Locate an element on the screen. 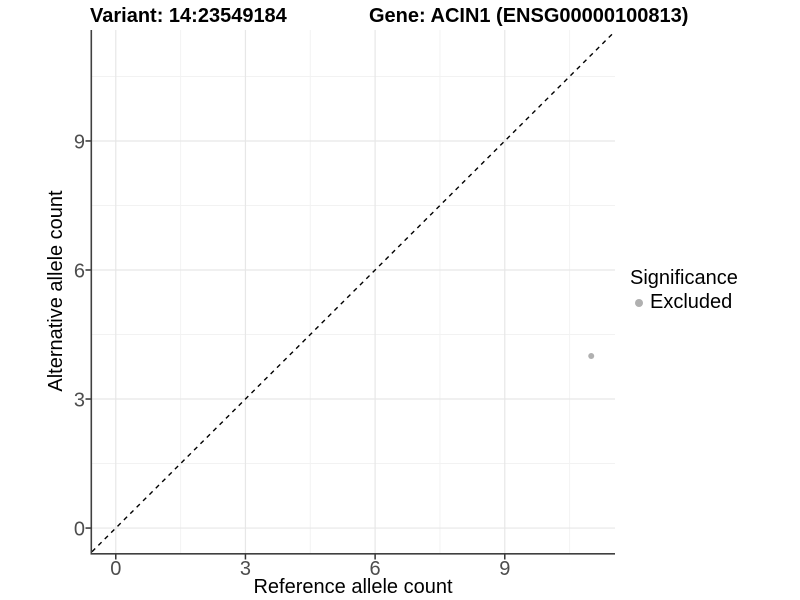  y-tick-label: 6 is located at coordinates (79, 271).